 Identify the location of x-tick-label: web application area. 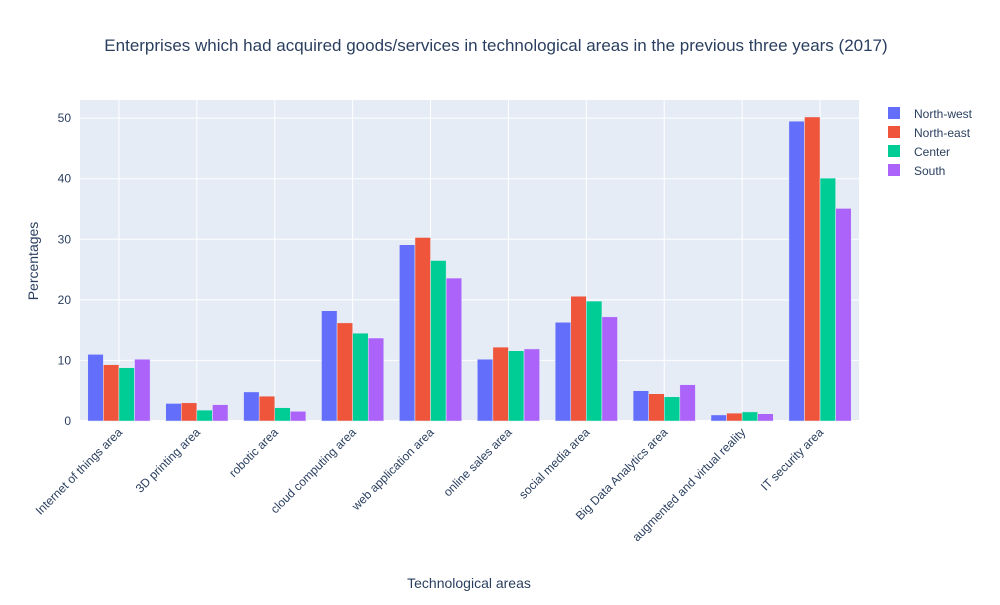
(392, 469).